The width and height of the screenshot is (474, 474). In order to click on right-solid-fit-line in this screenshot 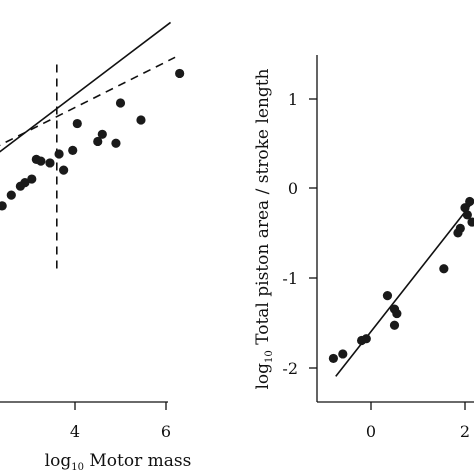, I will do `click(404, 288)`.